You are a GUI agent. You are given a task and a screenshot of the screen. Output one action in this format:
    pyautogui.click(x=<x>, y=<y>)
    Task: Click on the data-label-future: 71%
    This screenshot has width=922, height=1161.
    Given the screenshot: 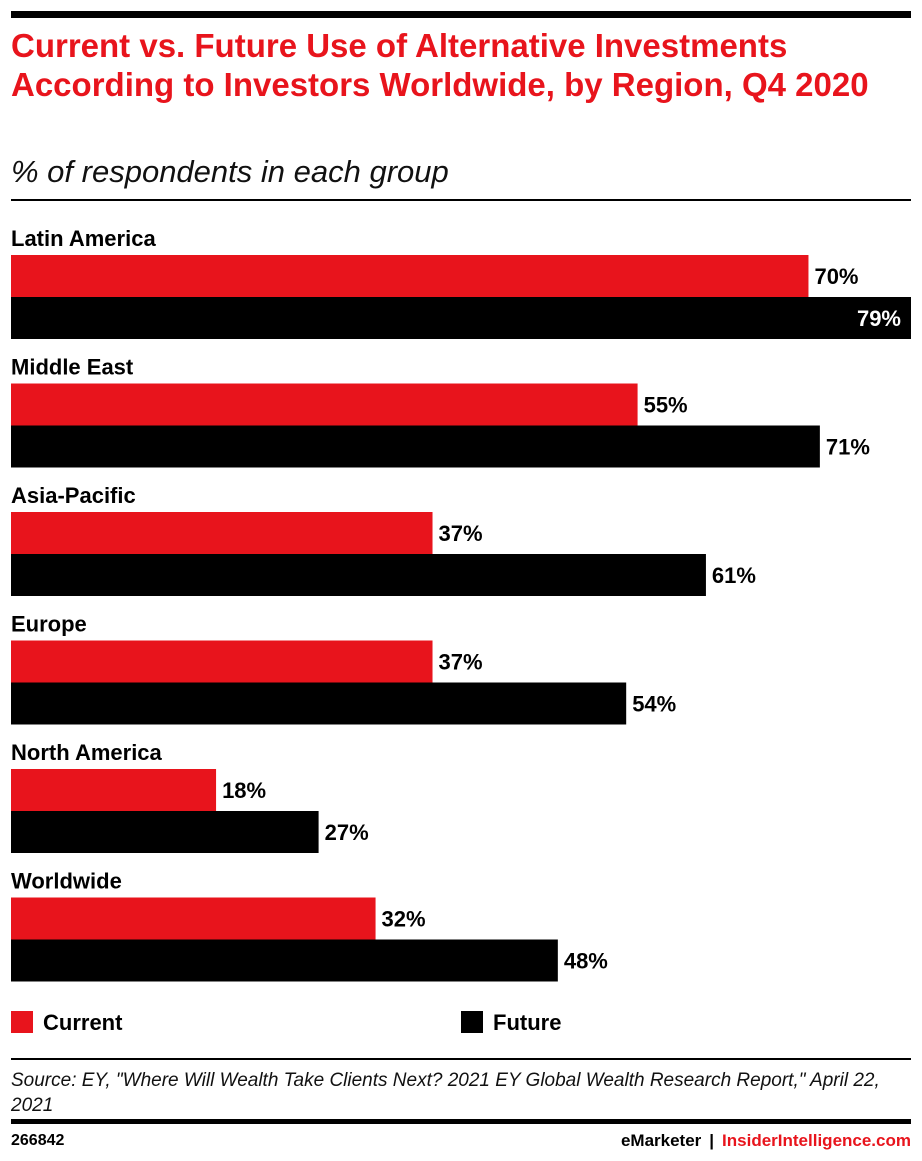 What is the action you would take?
    pyautogui.click(x=848, y=447)
    